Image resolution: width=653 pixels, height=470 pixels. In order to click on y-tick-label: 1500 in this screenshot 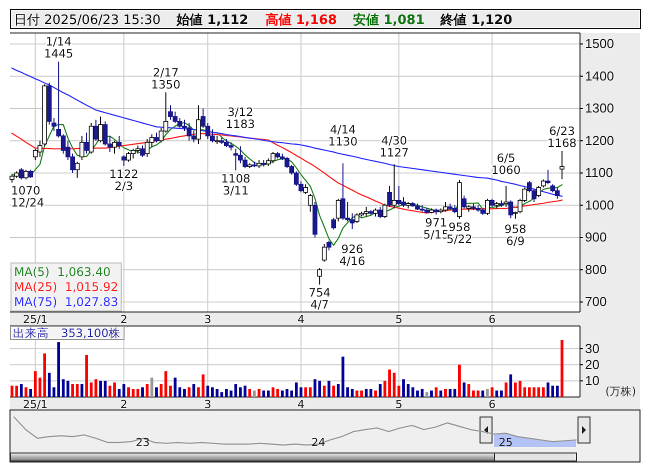, I will do `click(599, 44)`.